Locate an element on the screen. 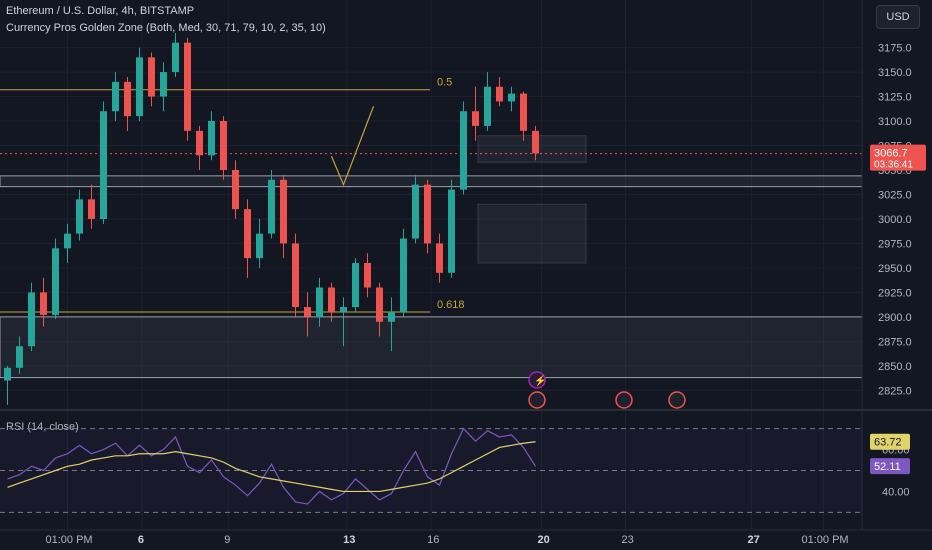 This screenshot has width=932, height=550. rsi-band is located at coordinates (431, 470).